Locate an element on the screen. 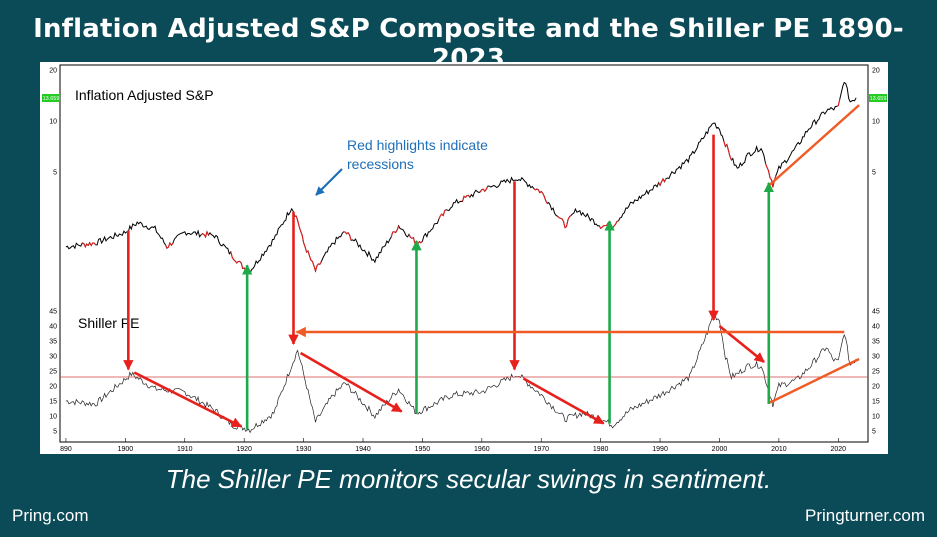  top-ytick-right: 5 is located at coordinates (874, 172).